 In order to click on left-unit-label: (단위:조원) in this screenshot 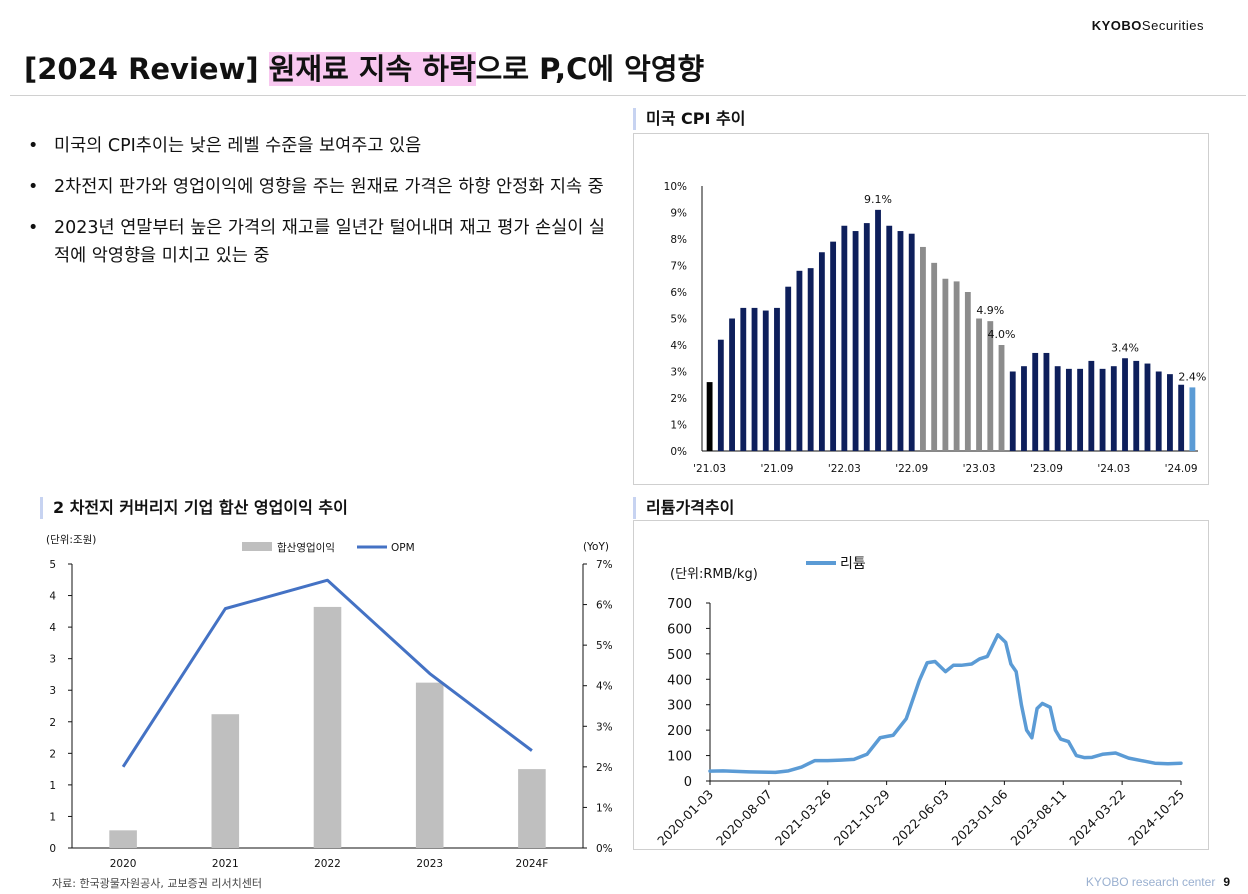, I will do `click(71, 539)`.